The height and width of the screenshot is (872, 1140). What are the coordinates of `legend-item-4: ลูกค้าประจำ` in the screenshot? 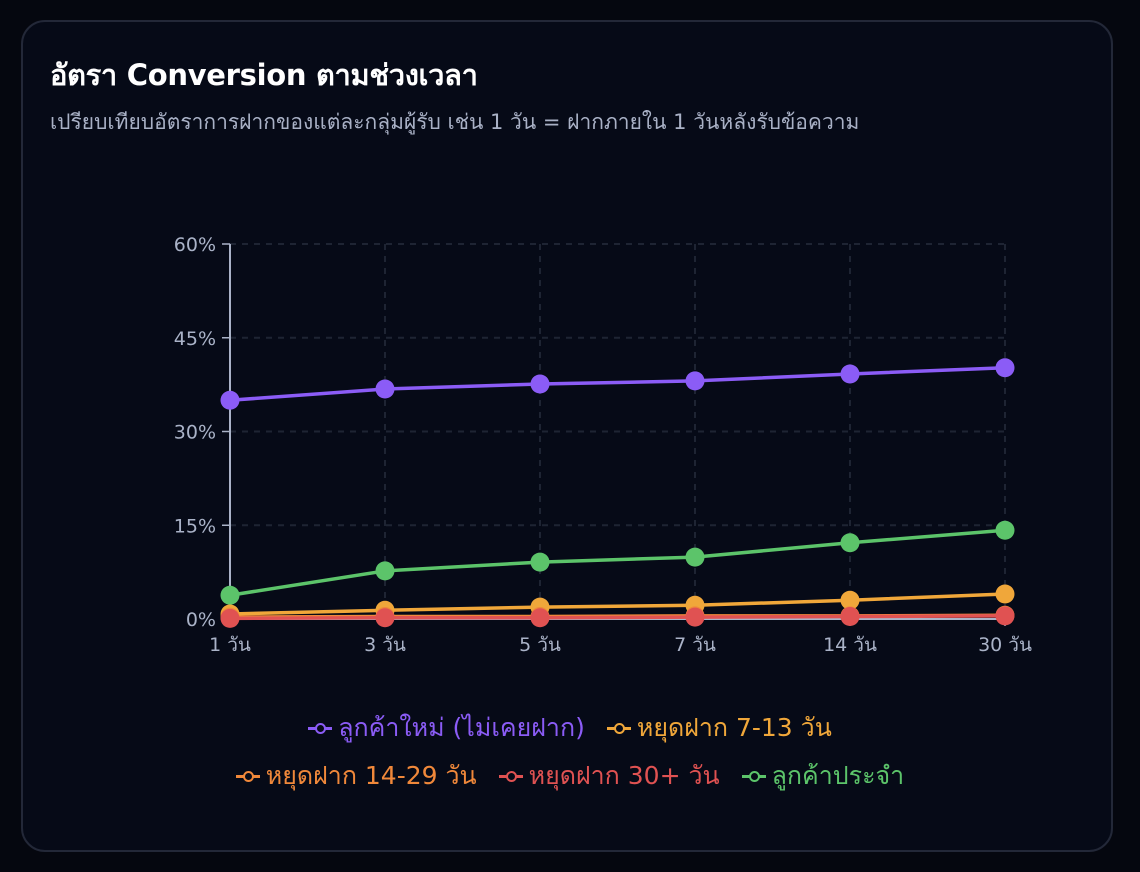 It's located at (823, 776).